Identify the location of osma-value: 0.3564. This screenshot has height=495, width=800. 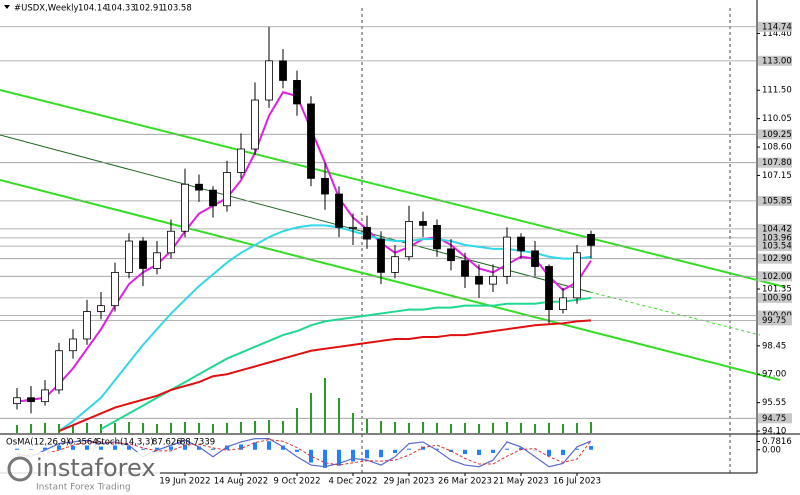
(83, 443).